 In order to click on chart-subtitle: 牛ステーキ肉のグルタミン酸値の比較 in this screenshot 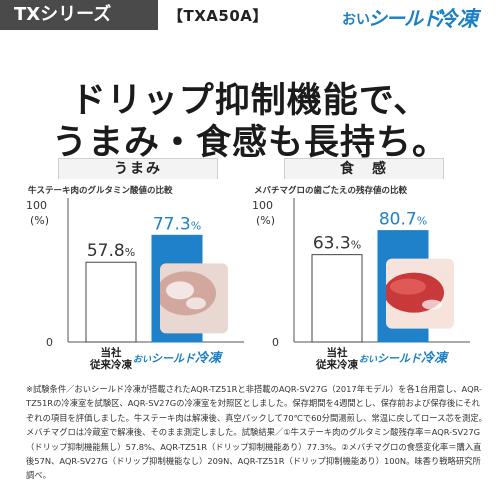, I will do `click(100, 191)`.